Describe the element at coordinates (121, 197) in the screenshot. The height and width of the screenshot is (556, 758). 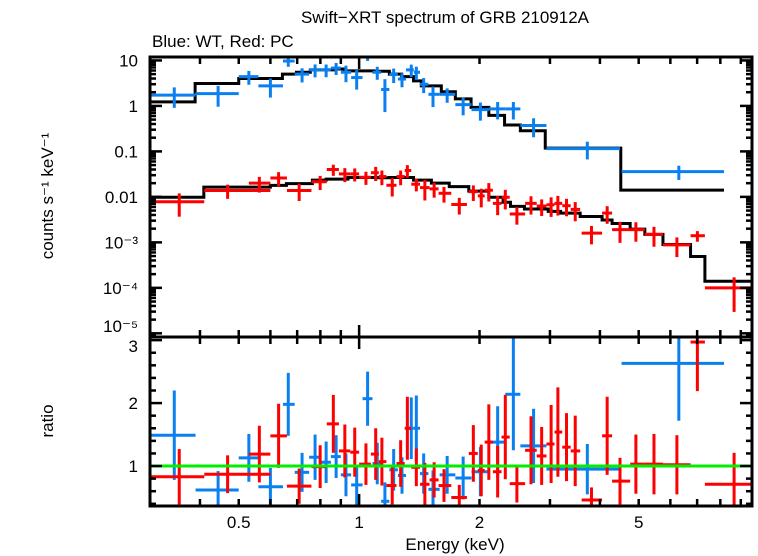
I see `y-tick-label: 0.01` at that location.